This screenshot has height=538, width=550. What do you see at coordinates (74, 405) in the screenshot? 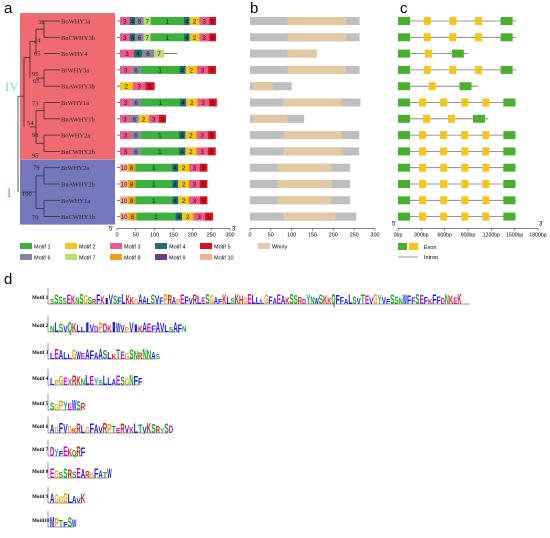
I see `logo-letter: W` at bounding box center [74, 405].